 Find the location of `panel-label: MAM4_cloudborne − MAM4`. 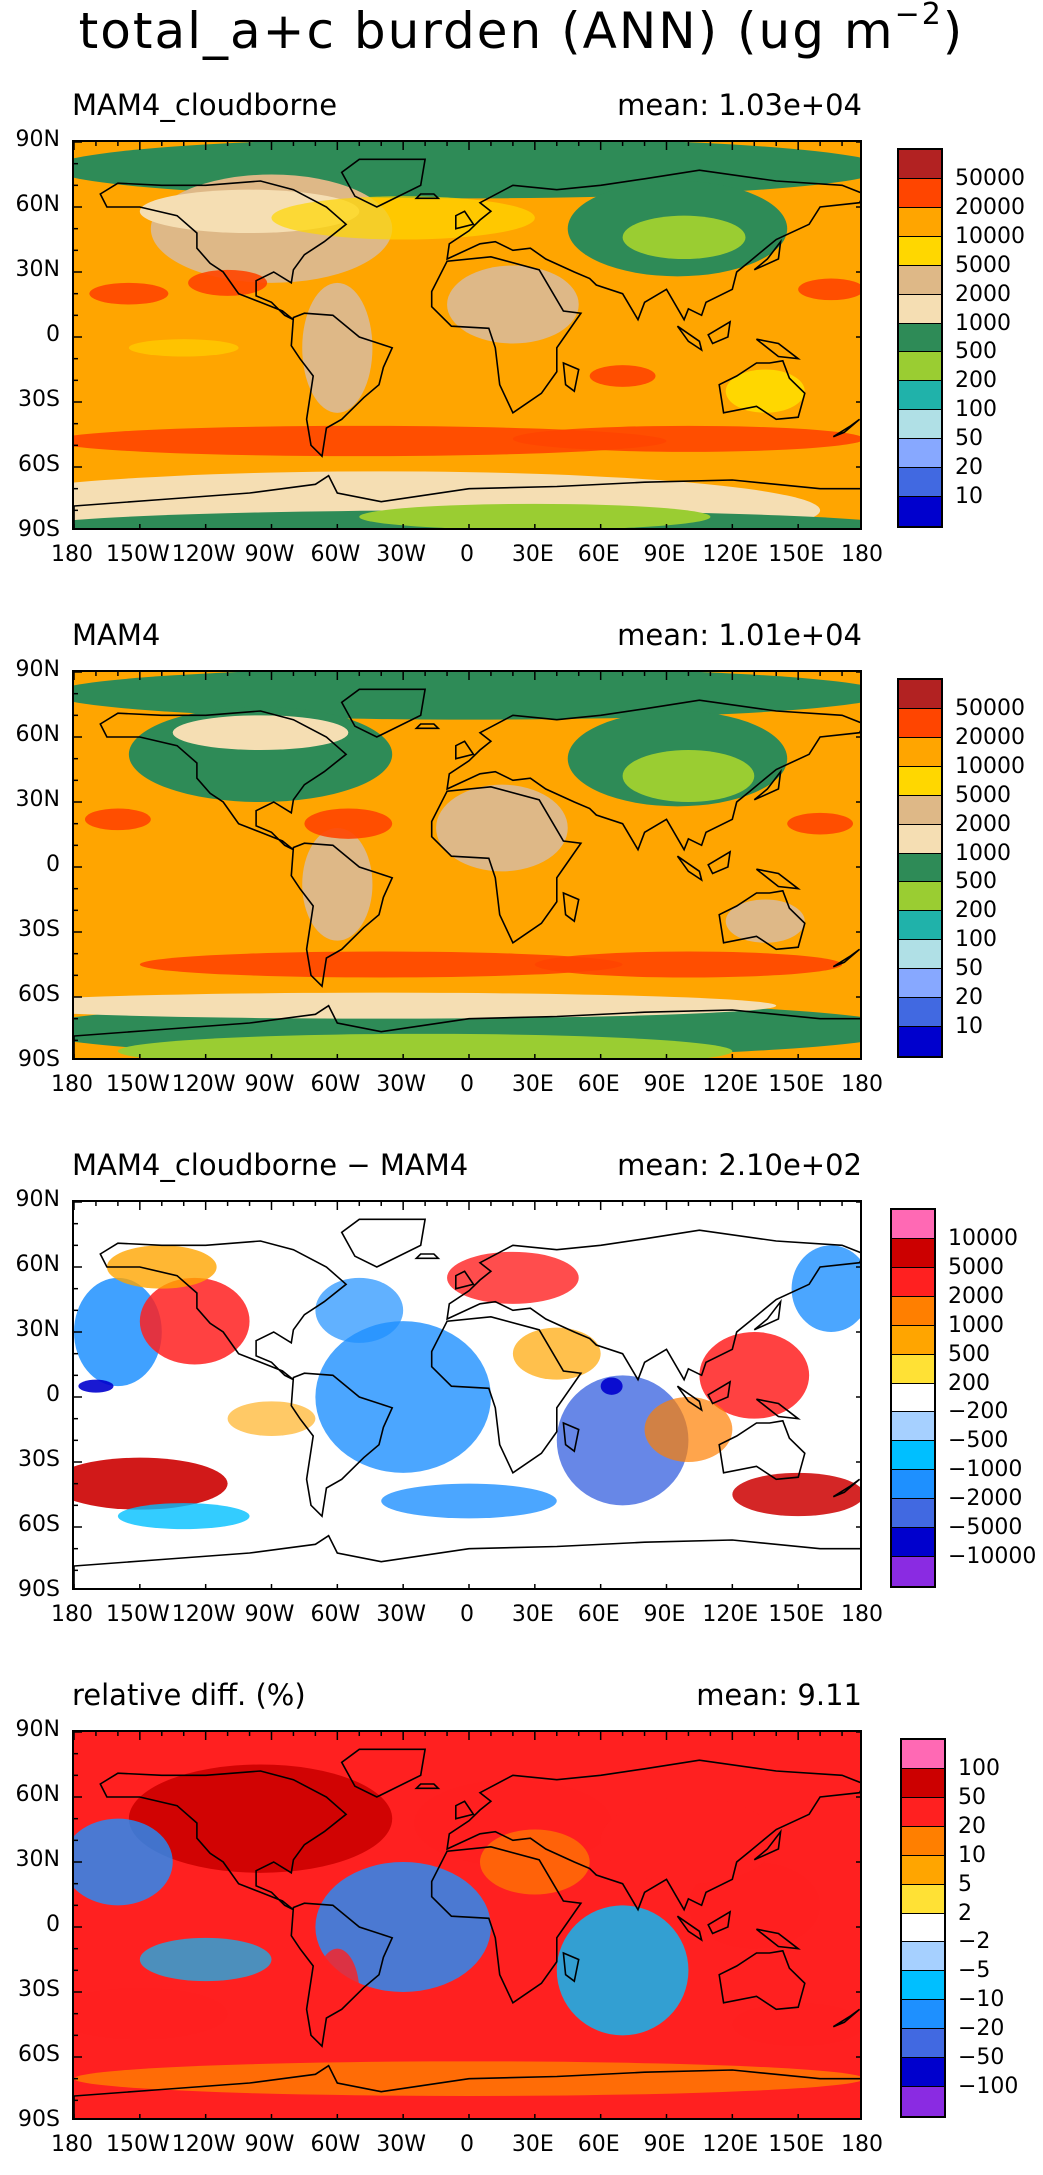

panel-label: MAM4_cloudborne − MAM4 is located at coordinates (270, 1165).